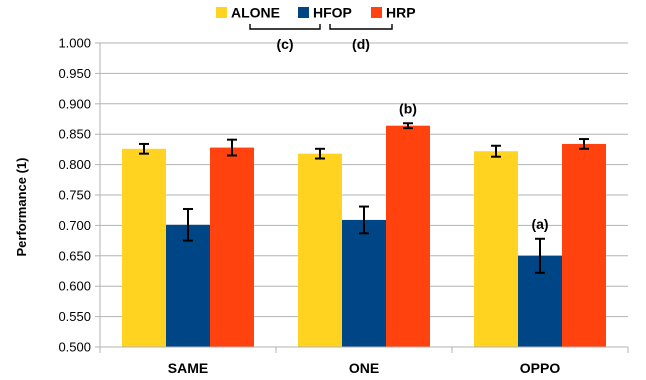 This screenshot has width=646, height=380. I want to click on x-tick-label: SAME, so click(188, 368).